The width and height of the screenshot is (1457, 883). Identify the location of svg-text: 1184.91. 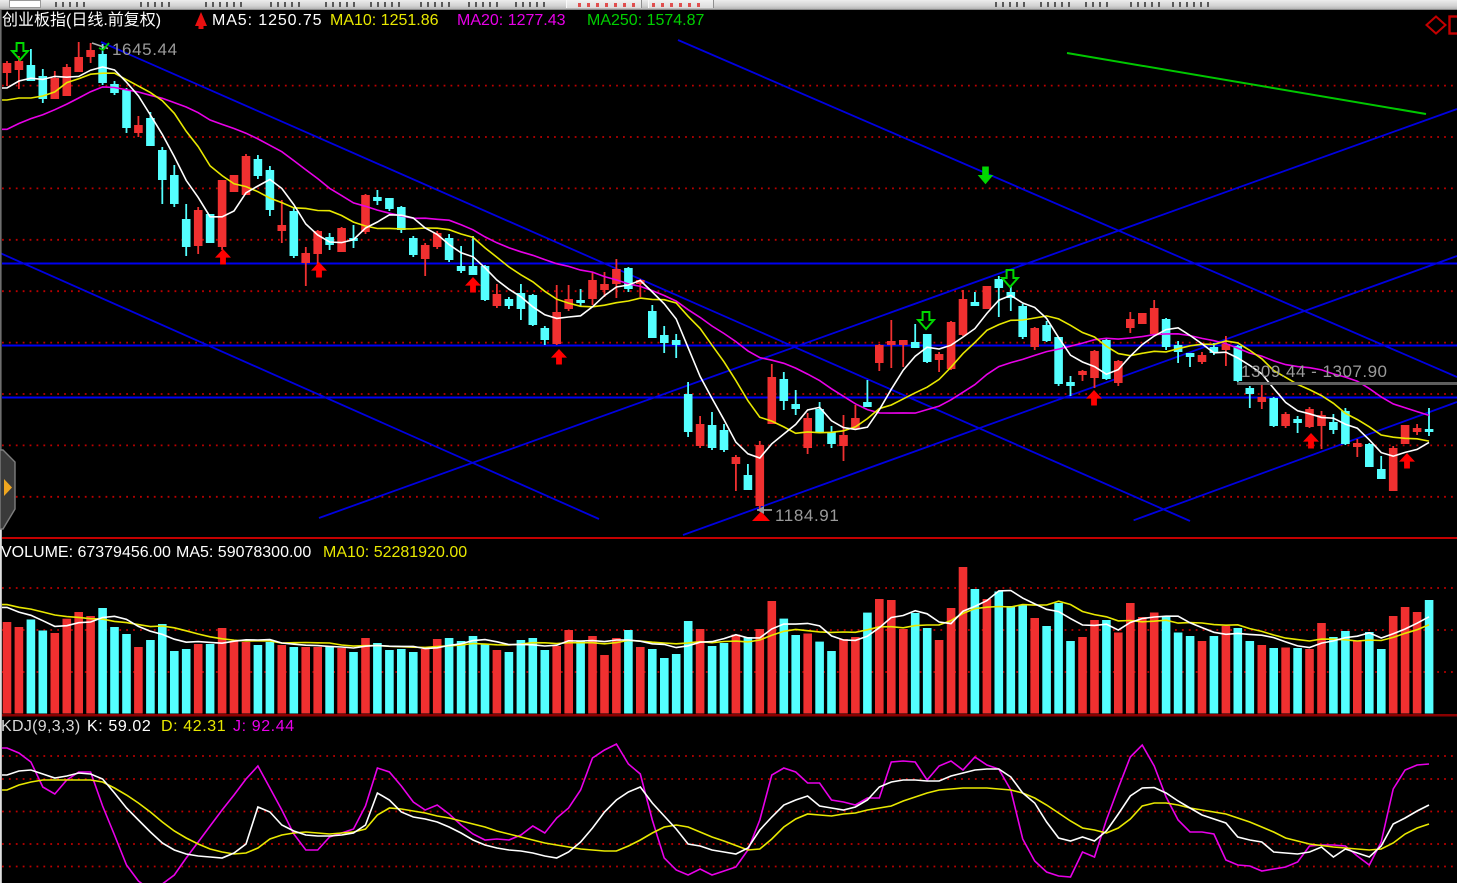
(807, 515).